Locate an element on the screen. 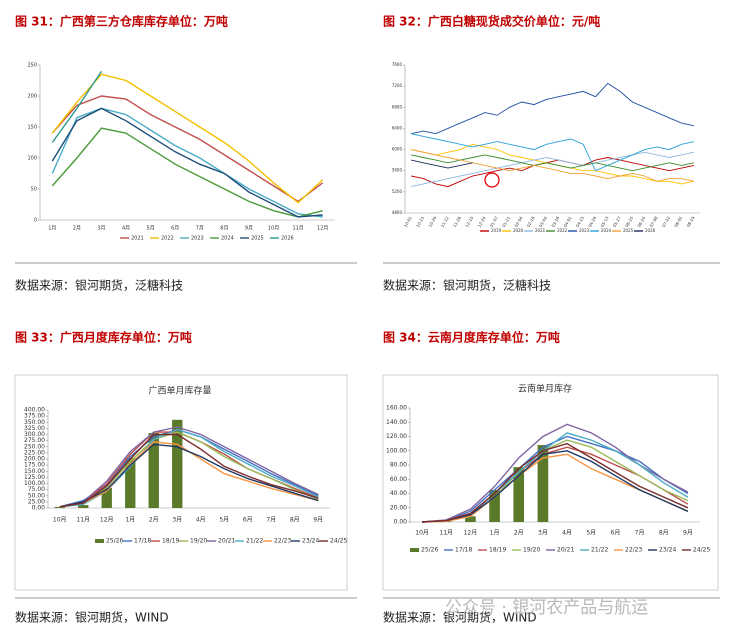 The height and width of the screenshot is (639, 733). x-tick-label: 01-07 is located at coordinates (494, 221).